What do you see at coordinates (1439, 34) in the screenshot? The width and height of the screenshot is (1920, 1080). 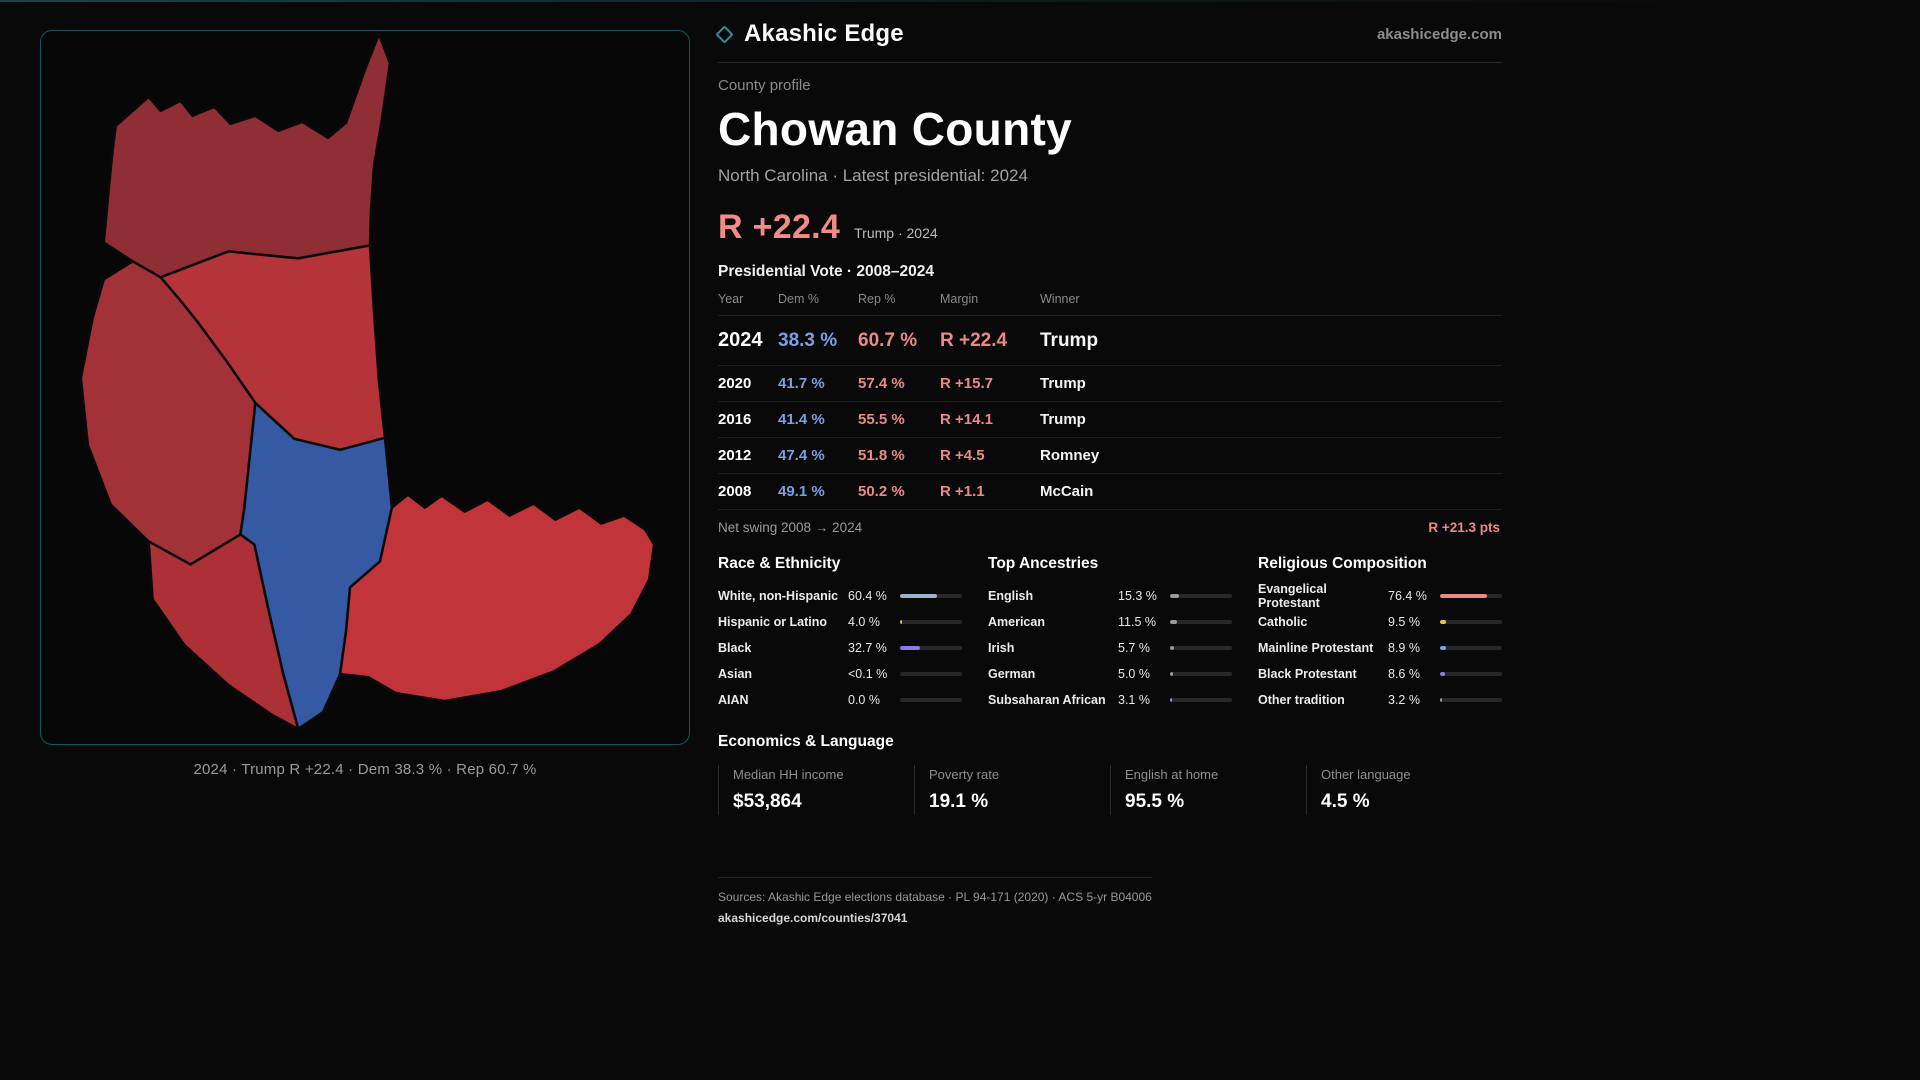 I see `site-link: akashicedge.com` at bounding box center [1439, 34].